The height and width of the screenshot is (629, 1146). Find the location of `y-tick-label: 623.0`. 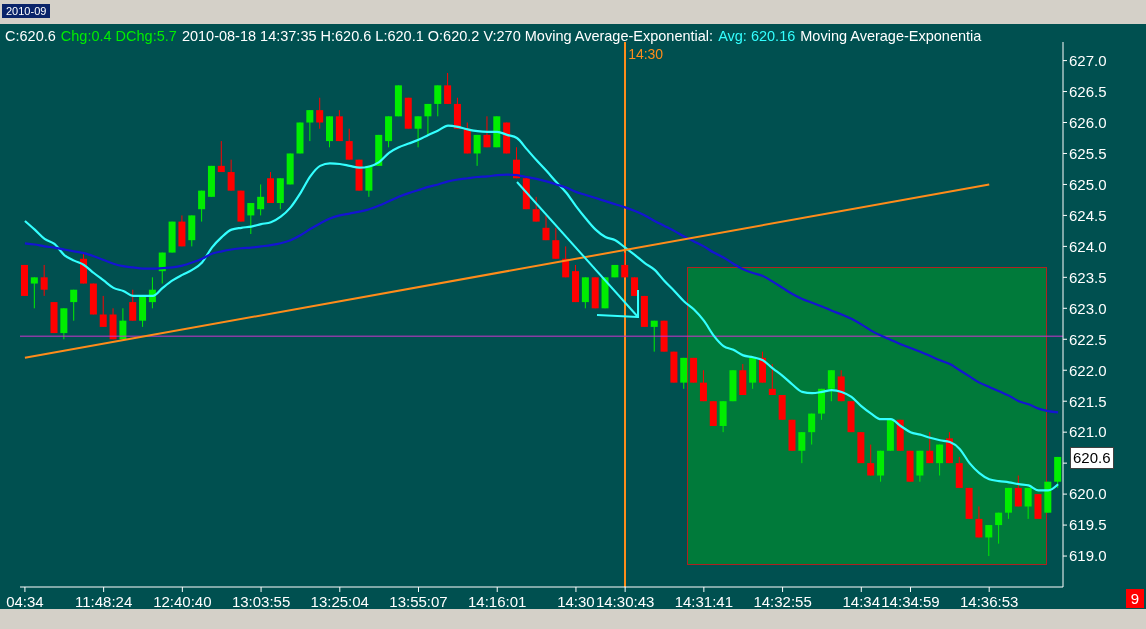

y-tick-label: 623.0 is located at coordinates (1088, 308).